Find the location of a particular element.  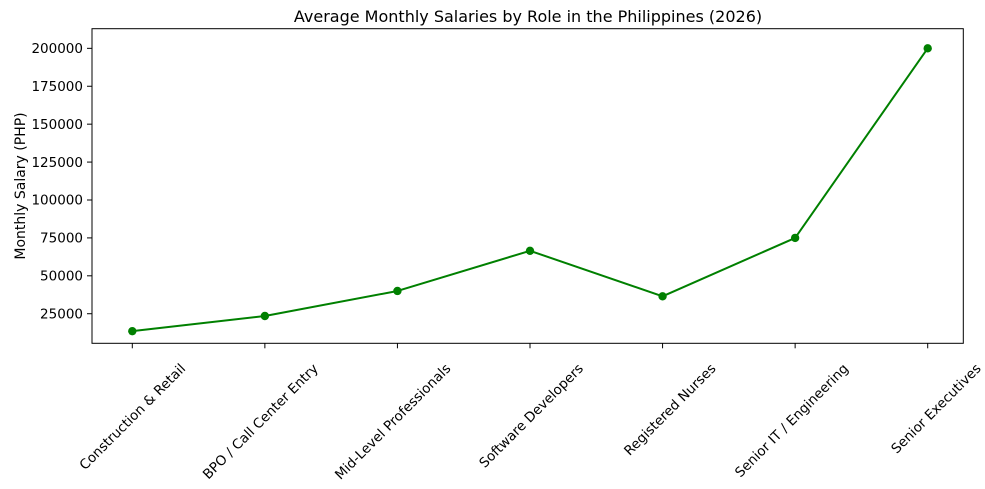

x-tick-label: Software Developers is located at coordinates (531, 416).